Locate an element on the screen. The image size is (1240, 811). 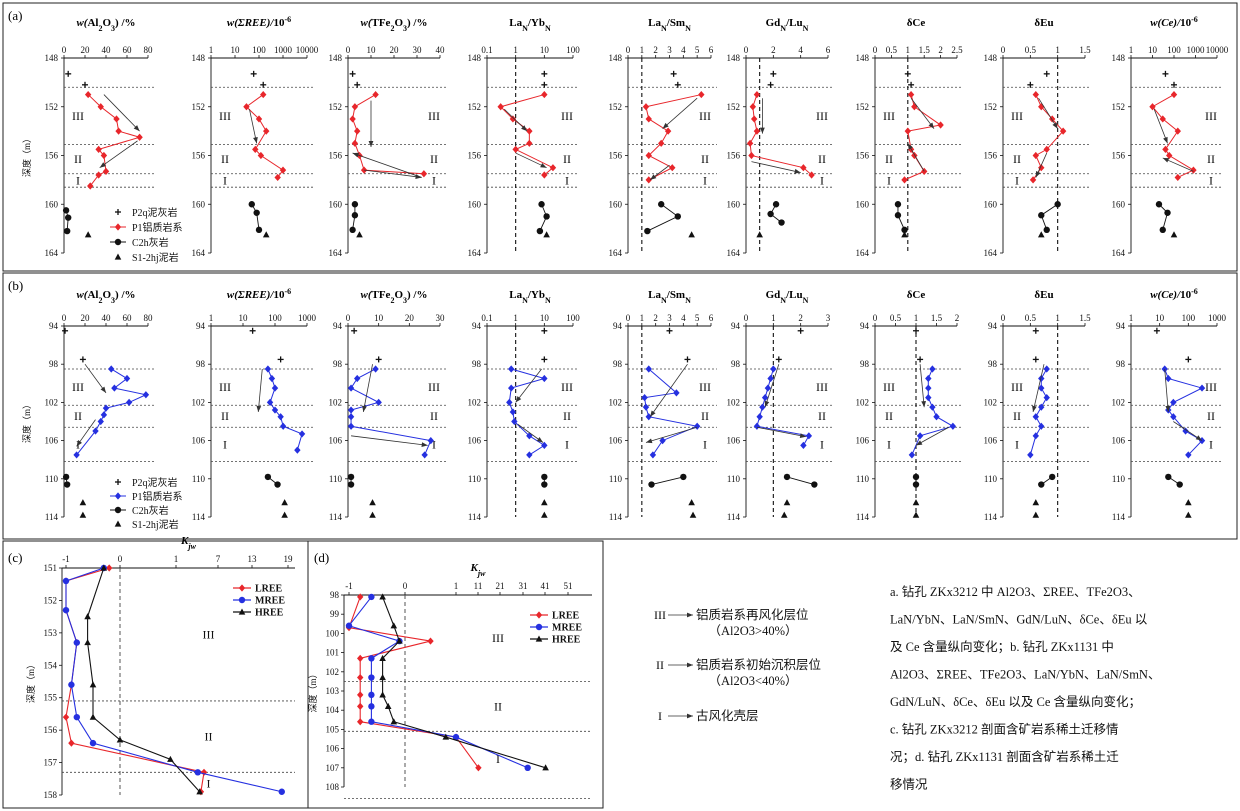
x-tick-label: 0.5 is located at coordinates (1031, 318).